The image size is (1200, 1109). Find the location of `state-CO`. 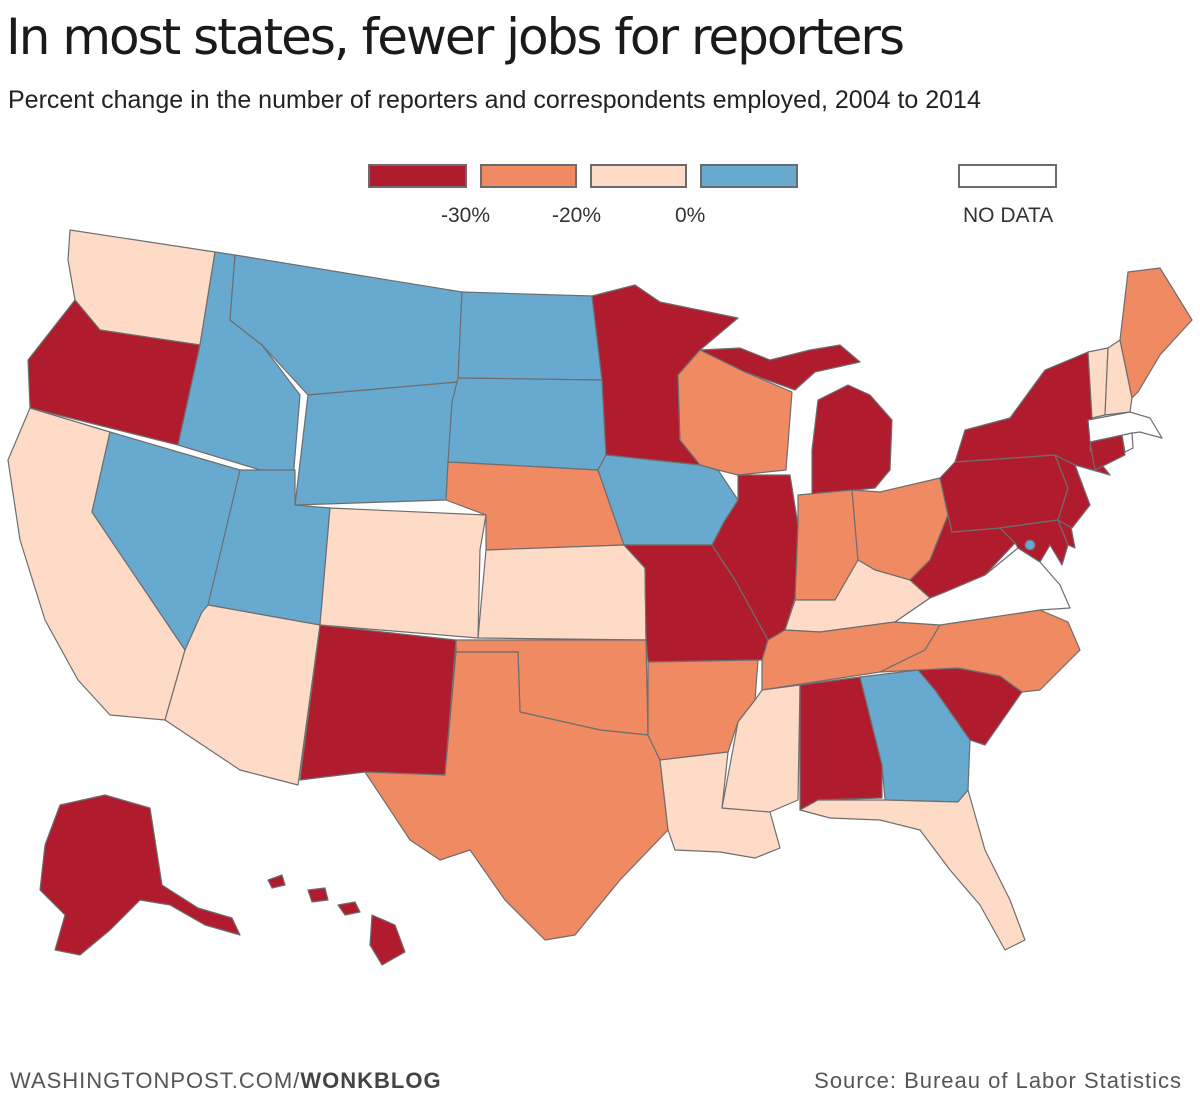

state-CO is located at coordinates (403, 573).